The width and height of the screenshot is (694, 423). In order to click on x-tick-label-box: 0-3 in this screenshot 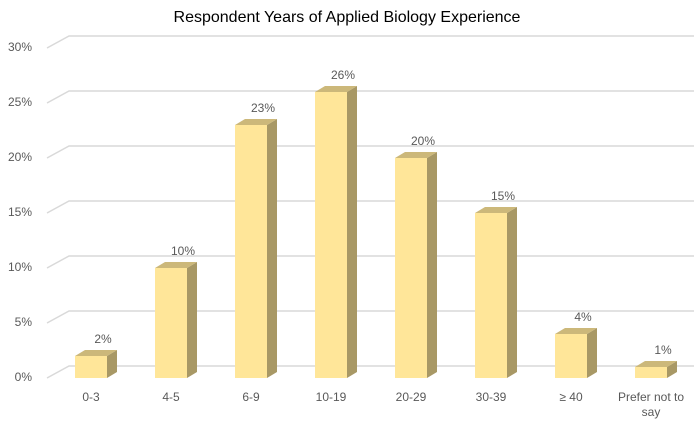, I will do `click(91, 397)`.